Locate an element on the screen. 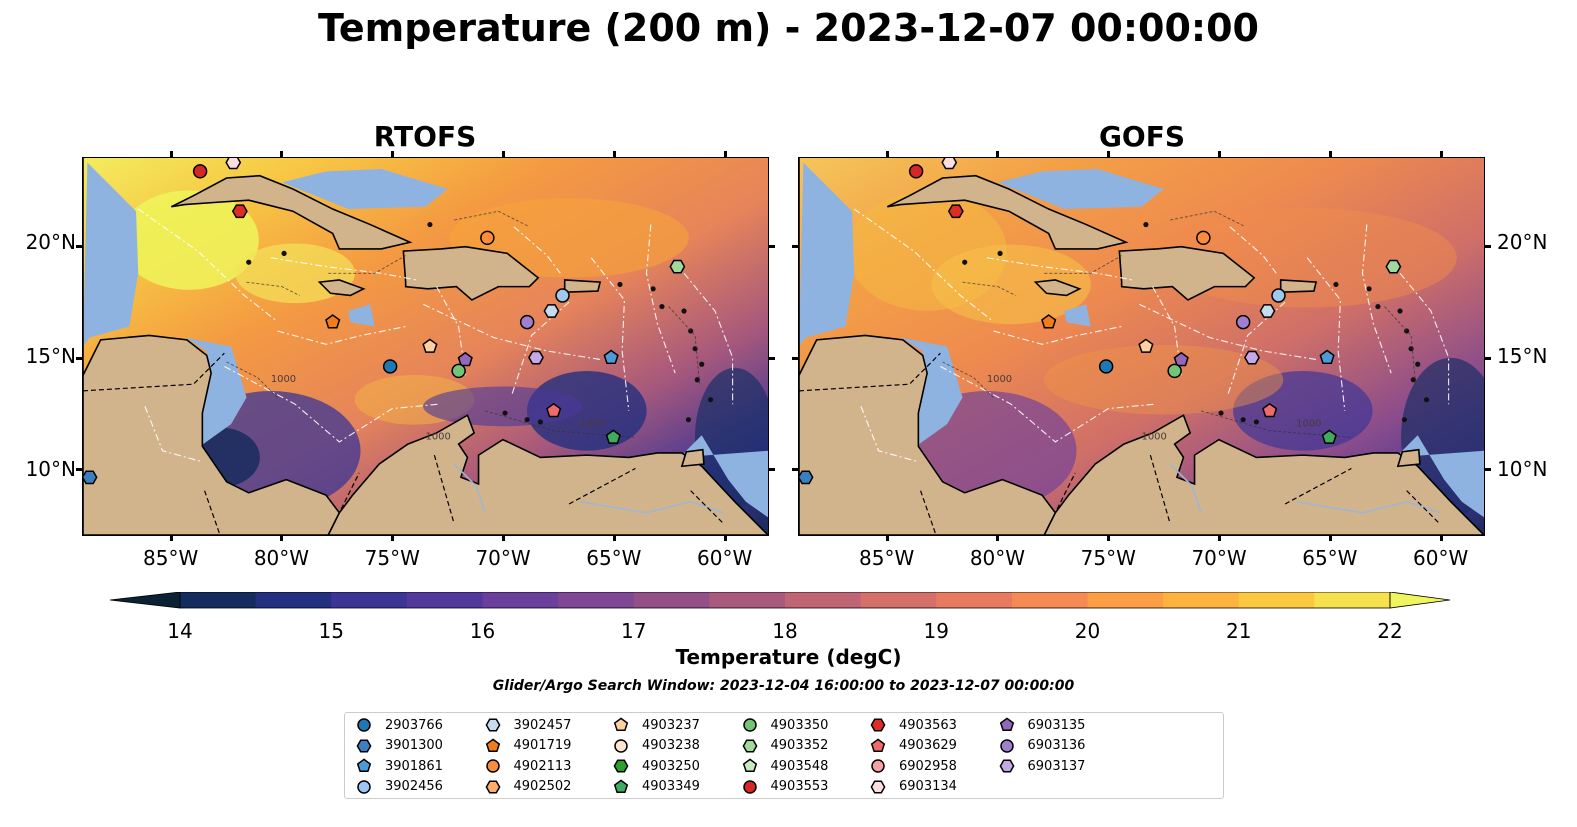  lon-tick-l-5: 60°W is located at coordinates (725, 558).